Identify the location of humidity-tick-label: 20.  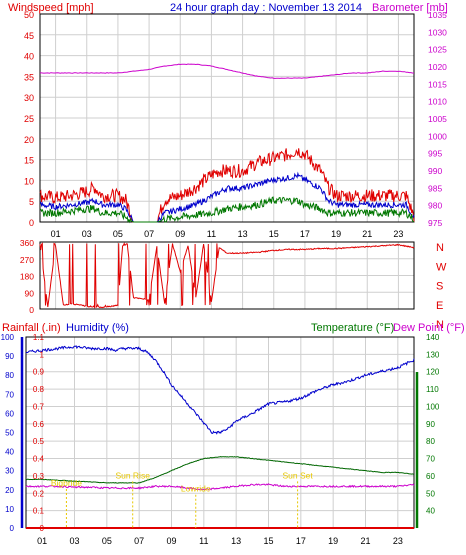
(9, 490).